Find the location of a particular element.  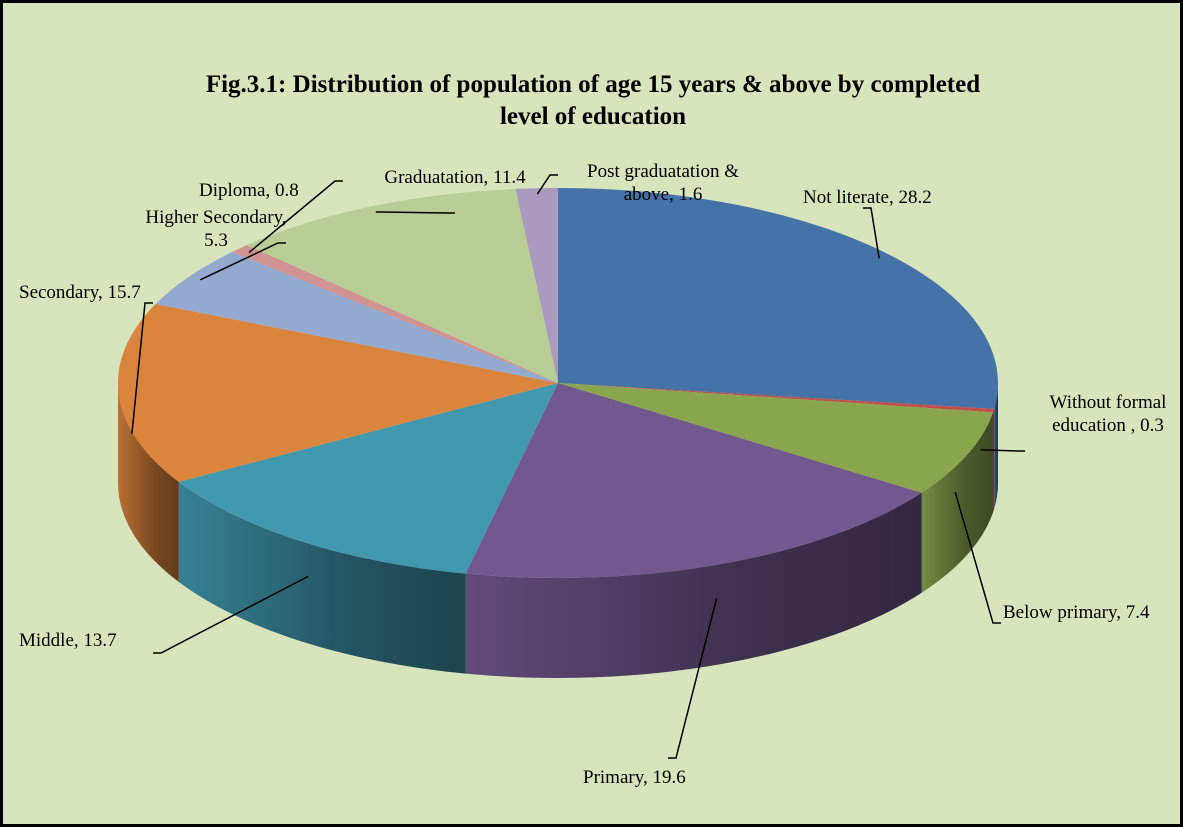

label-value: 5.3 is located at coordinates (216, 240).